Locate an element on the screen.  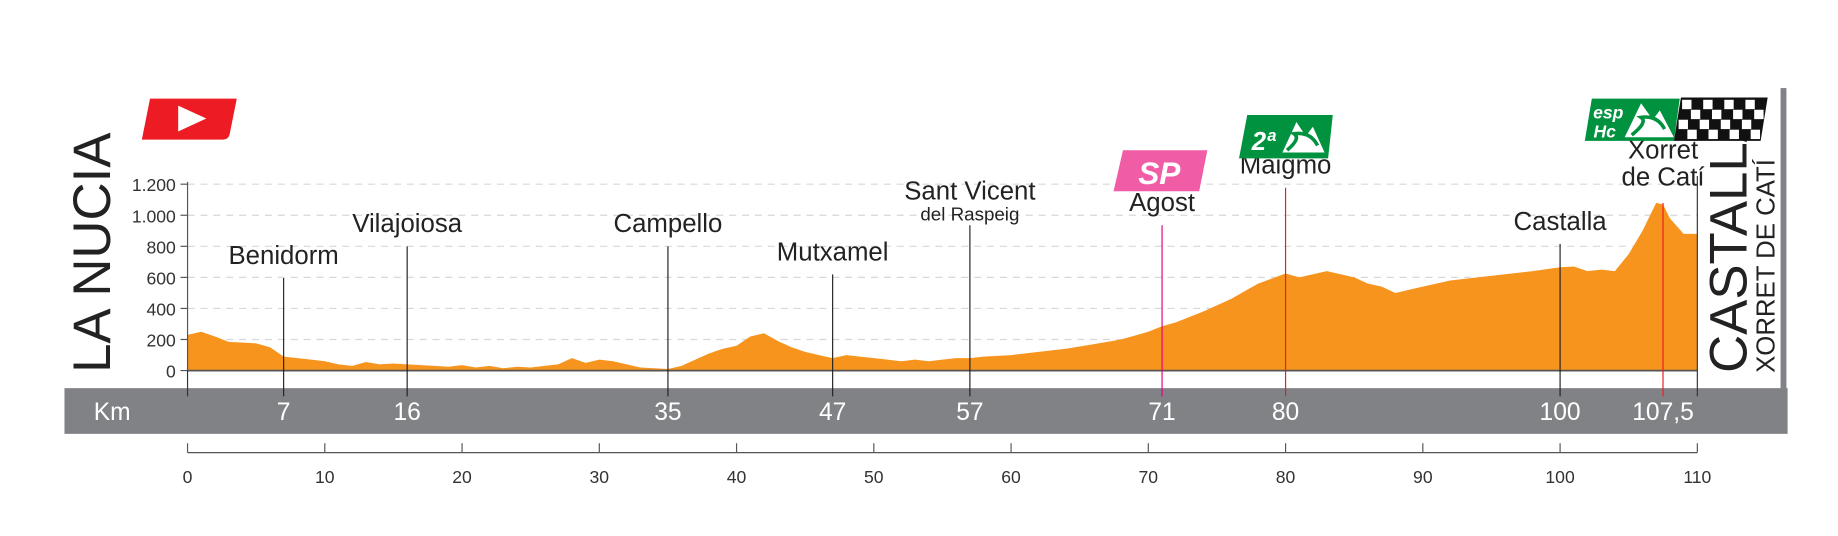
waypoint-name: Mutxamel is located at coordinates (833, 252).